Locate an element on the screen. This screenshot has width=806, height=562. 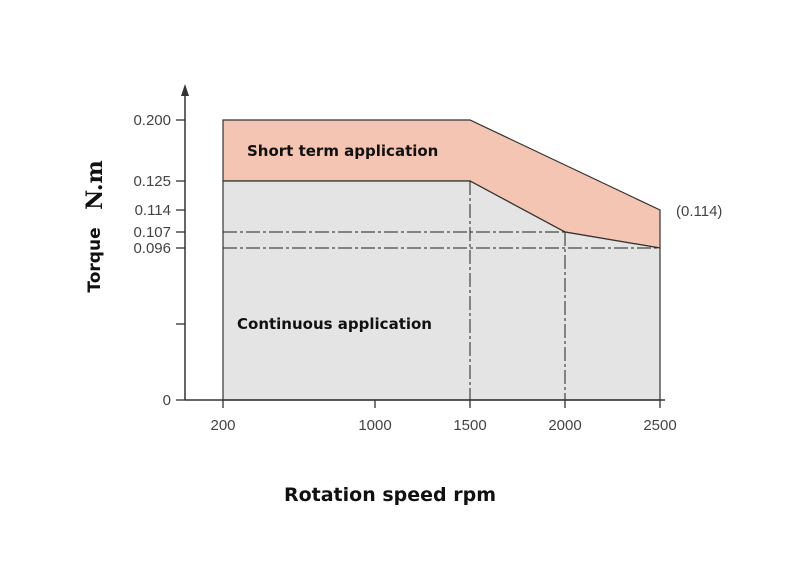
y-tick-label: 0.200 is located at coordinates (152, 120).